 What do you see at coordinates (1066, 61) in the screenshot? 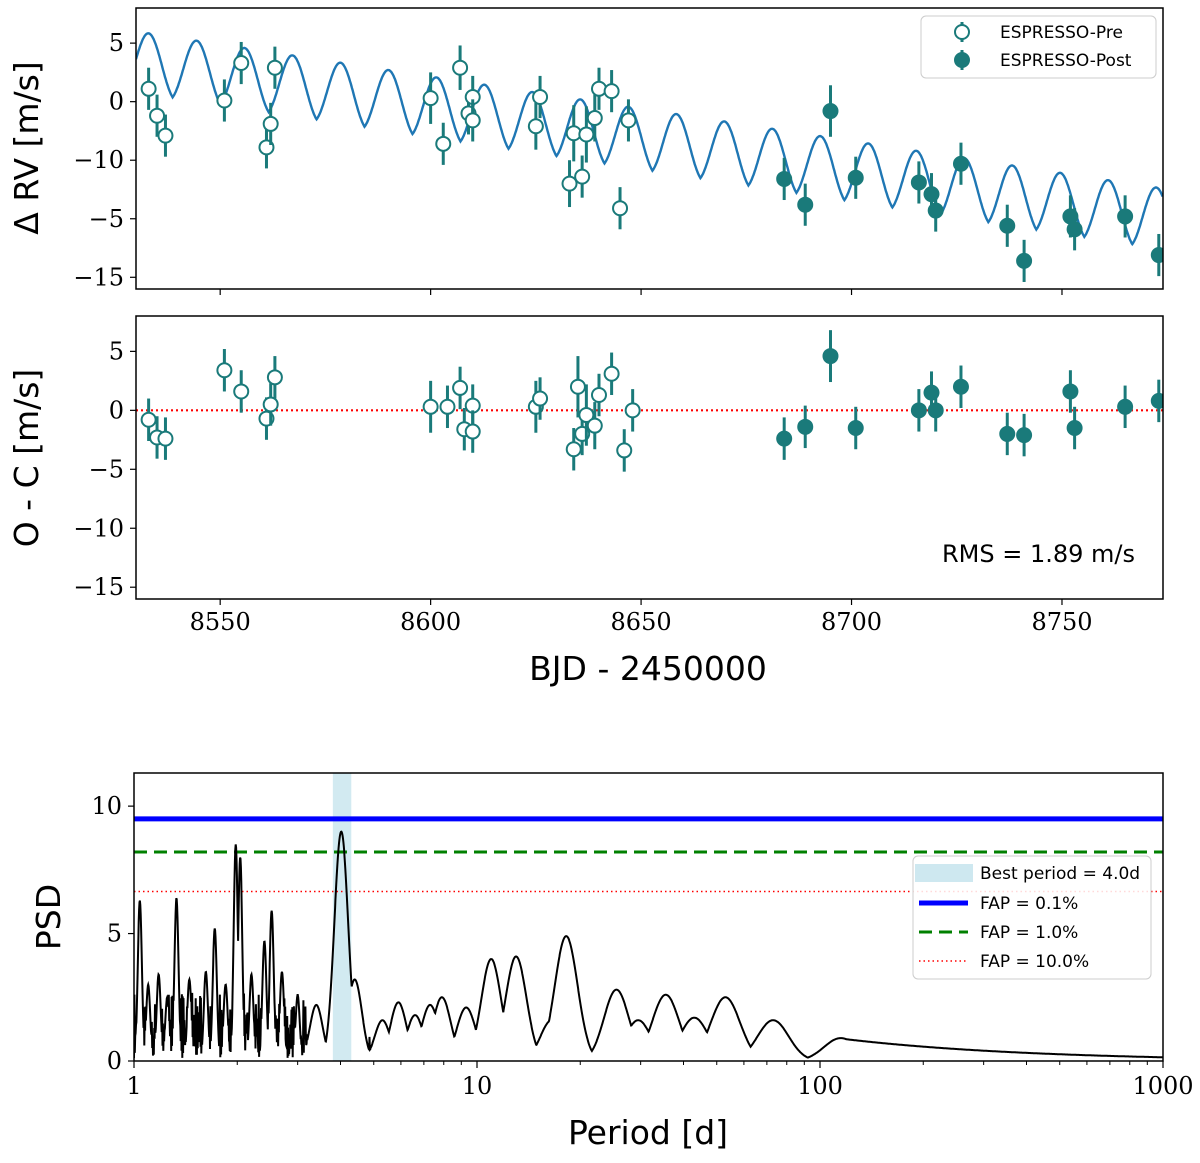
I see `legend-post-label: ESPRESSO-Post` at bounding box center [1066, 61].